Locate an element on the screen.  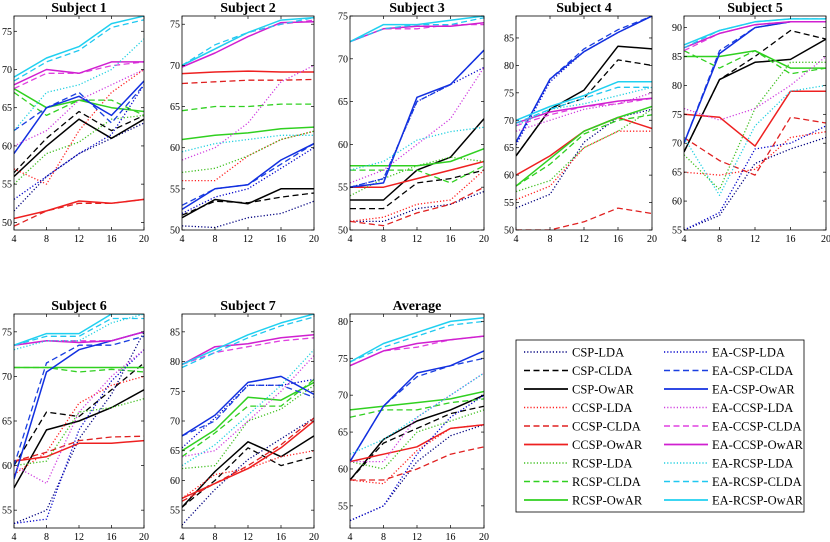
legend-label: EA-RCSP-OwAR is located at coordinates (758, 501).